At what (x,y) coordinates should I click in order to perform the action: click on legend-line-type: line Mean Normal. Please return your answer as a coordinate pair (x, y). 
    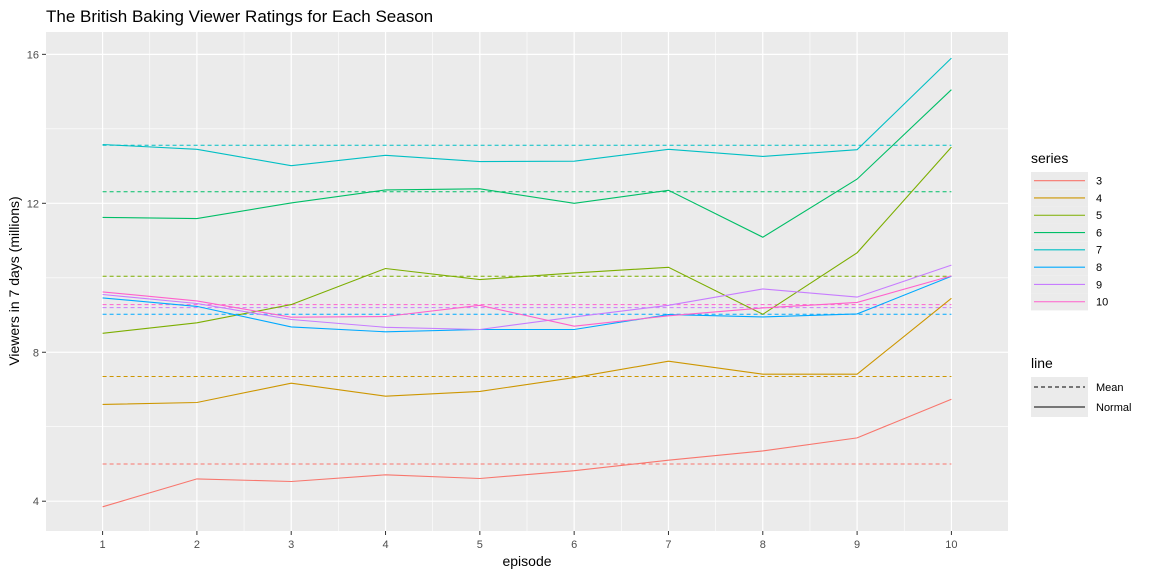
    Looking at the image, I should click on (1081, 386).